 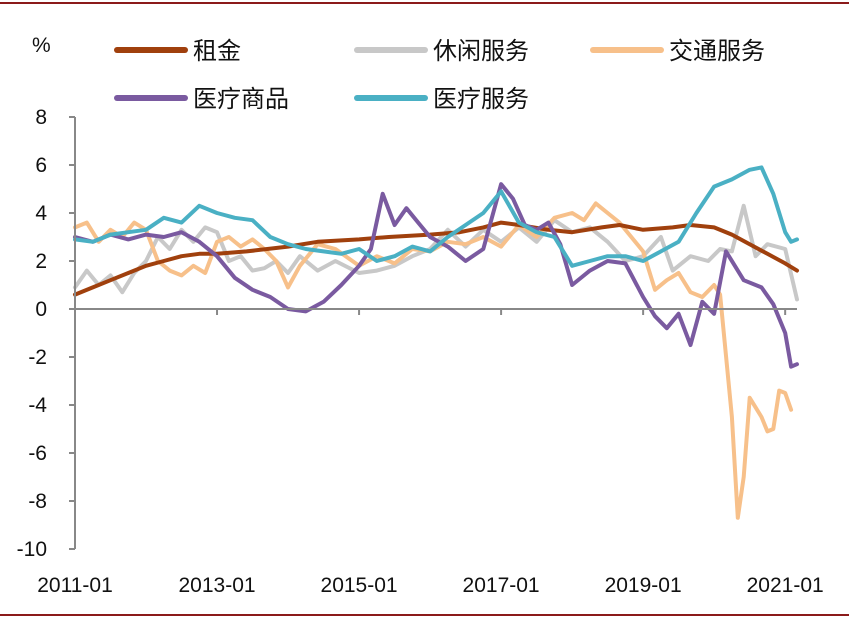 What do you see at coordinates (217, 51) in the screenshot?
I see `legend-label: 租金` at bounding box center [217, 51].